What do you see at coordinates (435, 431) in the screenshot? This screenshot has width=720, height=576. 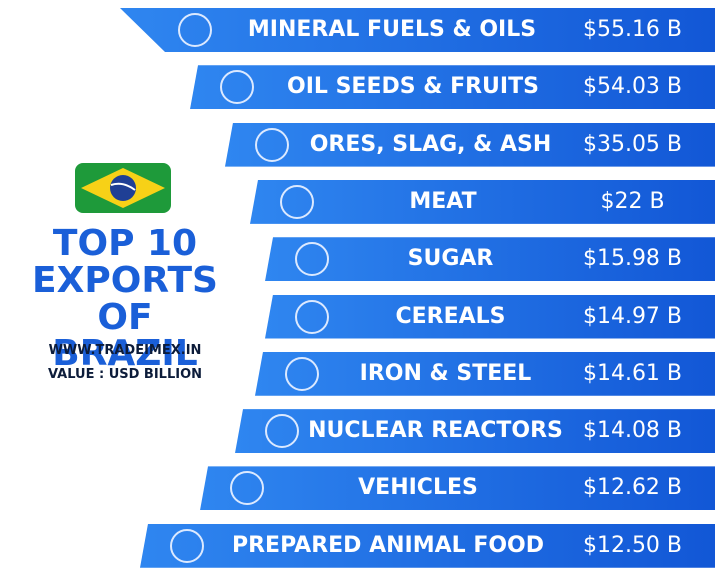 I see `item-name: NUCLEAR REACTORS` at bounding box center [435, 431].